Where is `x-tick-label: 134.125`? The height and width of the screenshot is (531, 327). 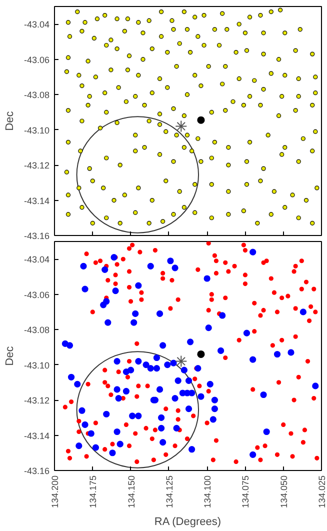 x-tick-label: 134.125 is located at coordinates (169, 491).